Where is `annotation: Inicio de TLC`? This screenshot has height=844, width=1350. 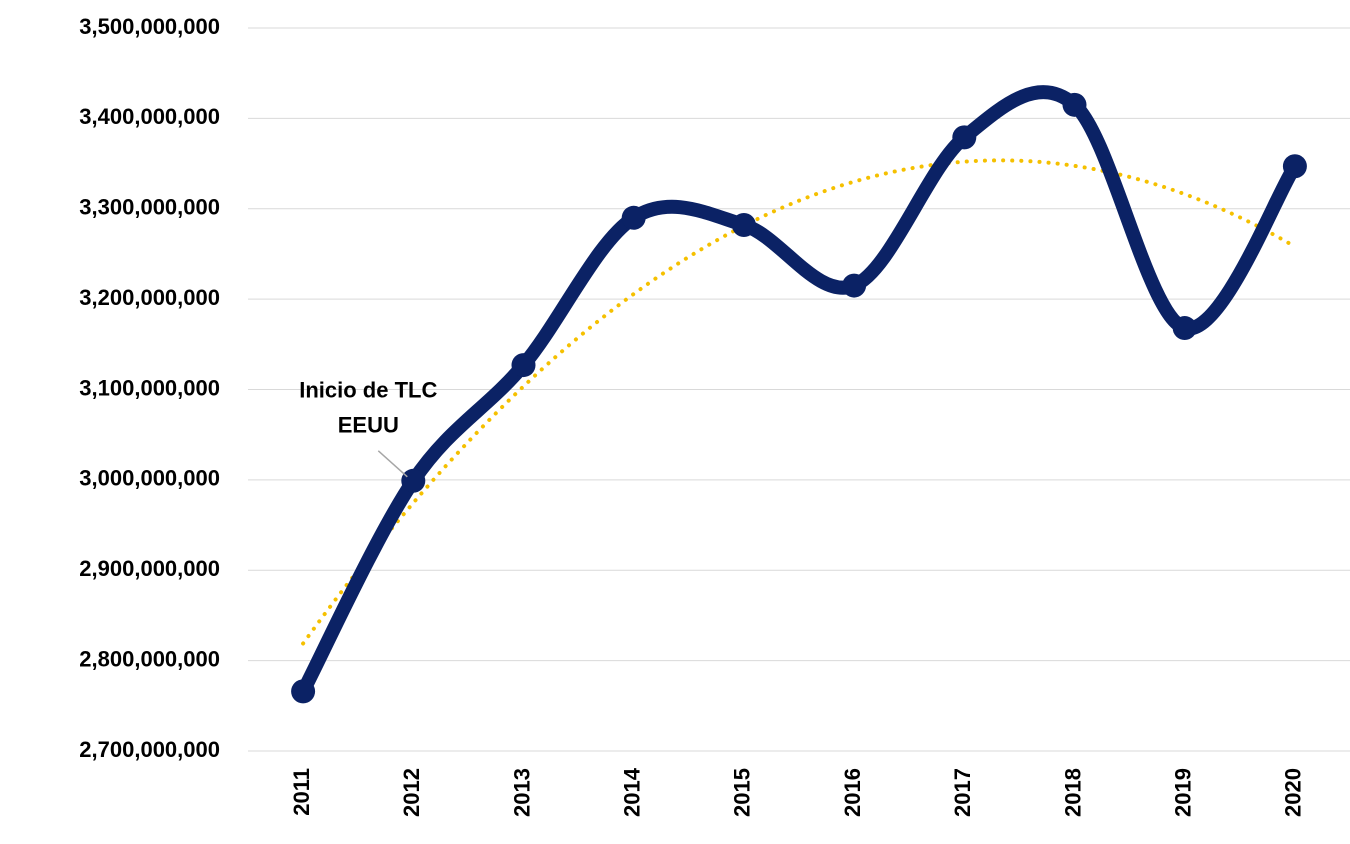 annotation: Inicio de TLC is located at coordinates (368, 390).